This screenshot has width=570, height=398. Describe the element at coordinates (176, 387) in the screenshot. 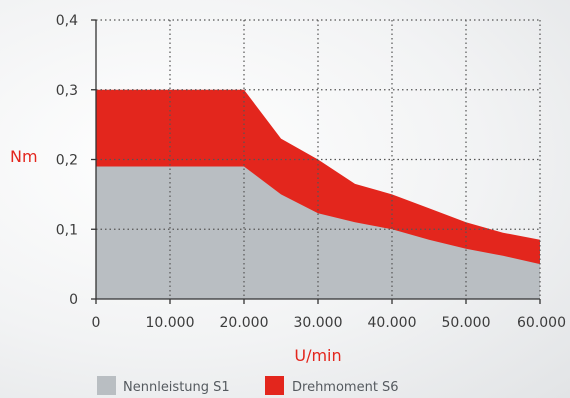

I see `legend-label-1: Nennleistung S1` at that location.